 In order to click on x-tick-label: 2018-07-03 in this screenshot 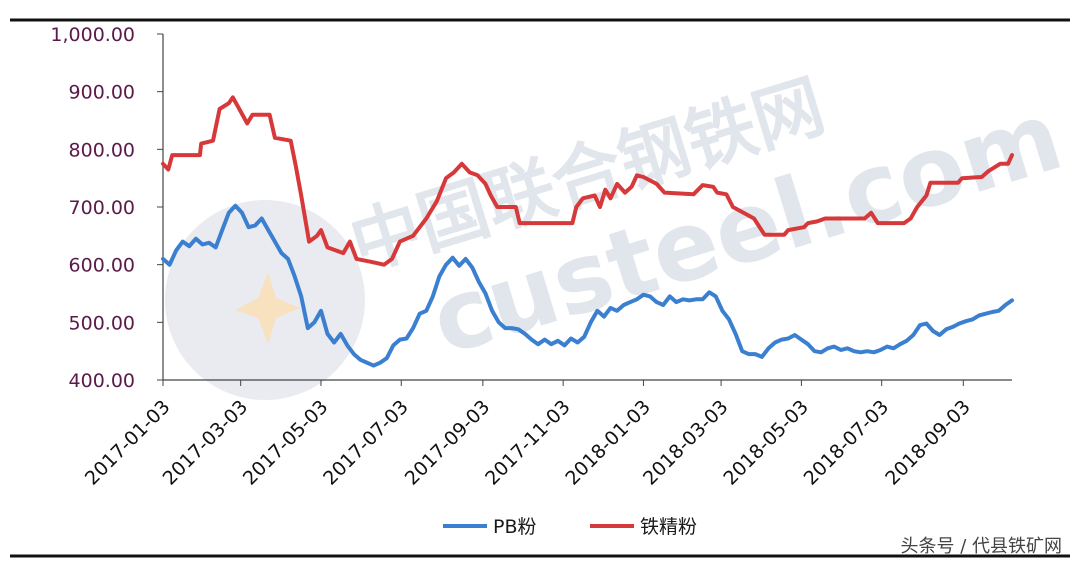, I will do `click(847, 443)`.